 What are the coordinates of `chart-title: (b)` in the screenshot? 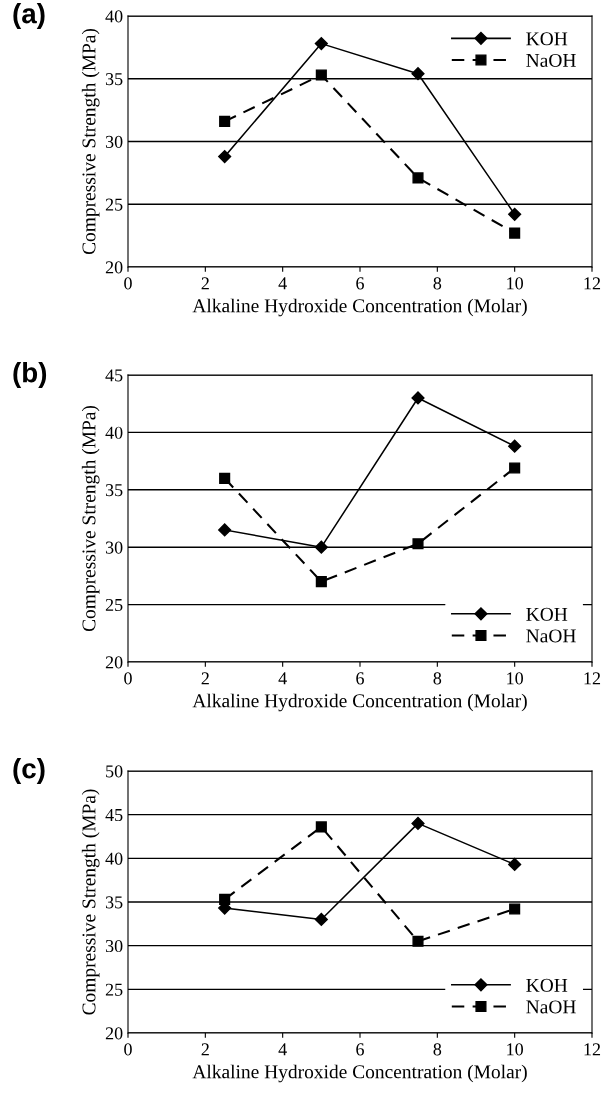 It's located at (30, 375).